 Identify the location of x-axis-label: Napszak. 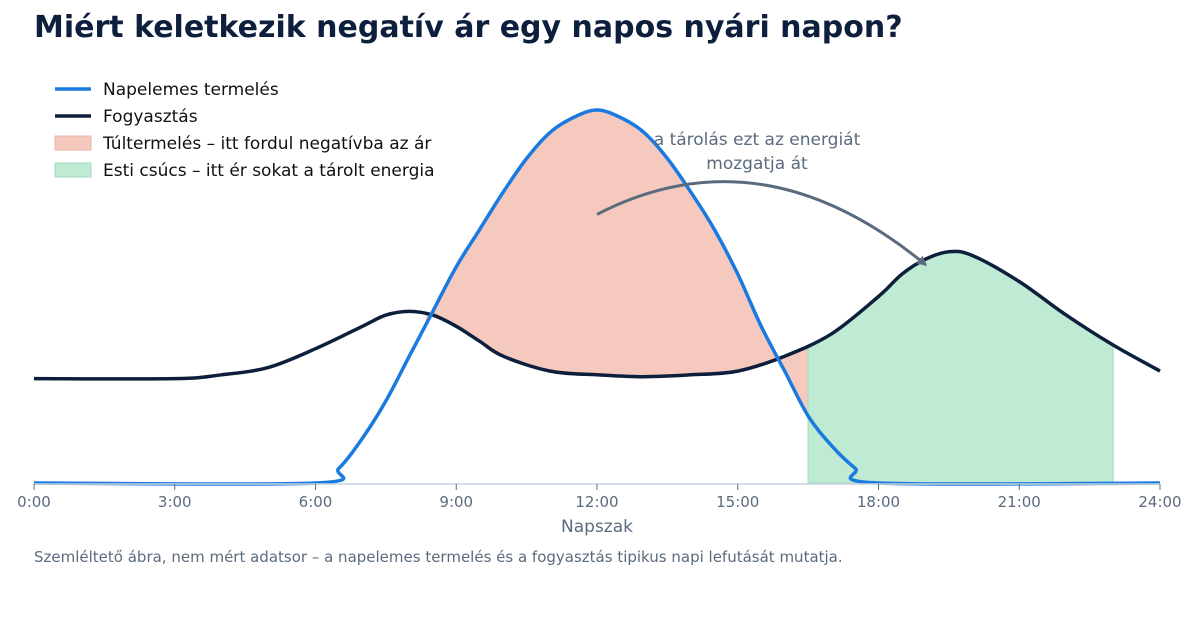
(597, 527).